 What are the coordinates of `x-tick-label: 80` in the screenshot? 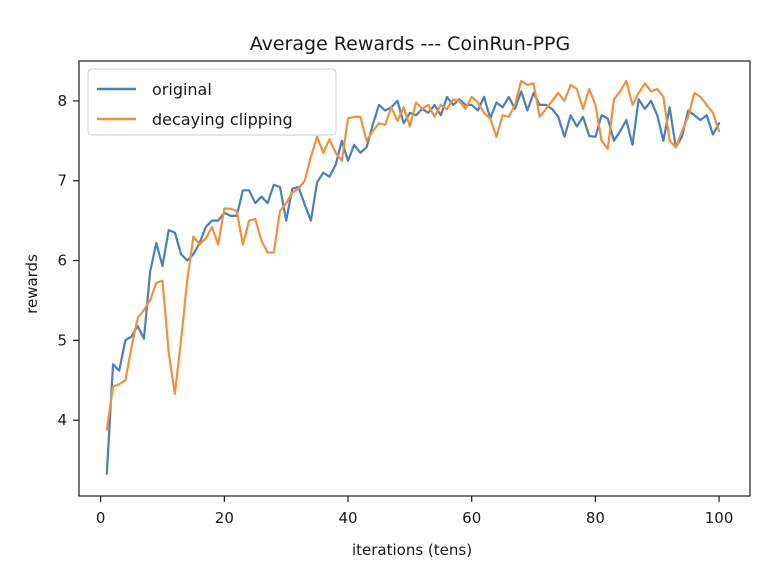 It's located at (595, 518).